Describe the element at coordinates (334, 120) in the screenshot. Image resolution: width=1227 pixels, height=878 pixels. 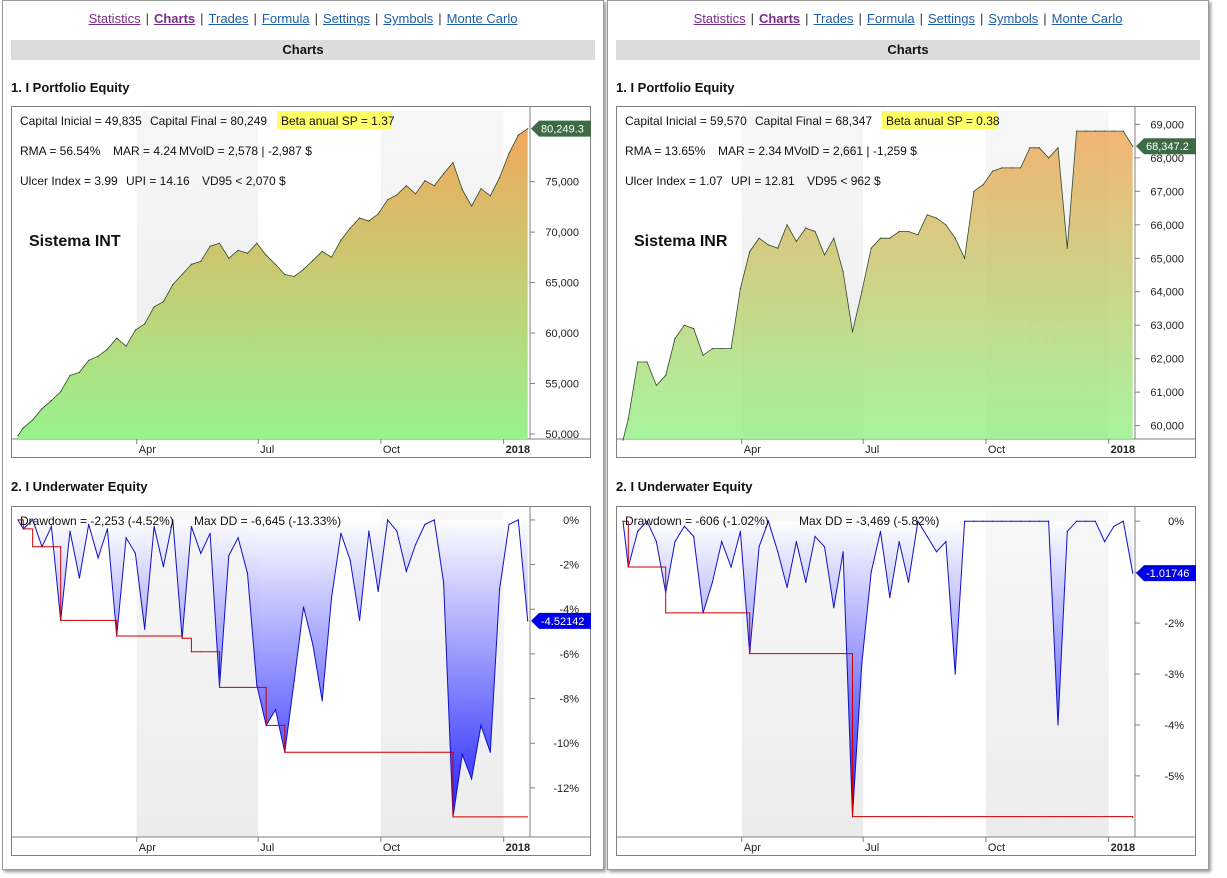
I see `beta-highlight` at that location.